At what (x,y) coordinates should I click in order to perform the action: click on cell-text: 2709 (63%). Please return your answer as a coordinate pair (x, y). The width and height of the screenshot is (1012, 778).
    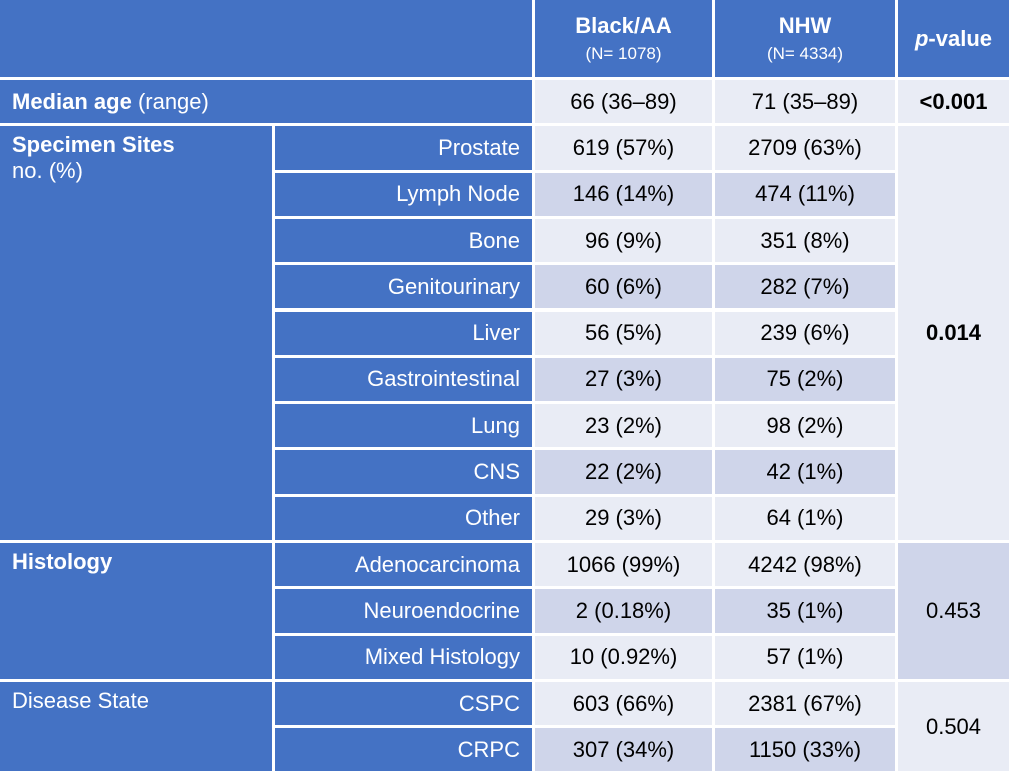
    Looking at the image, I should click on (805, 147).